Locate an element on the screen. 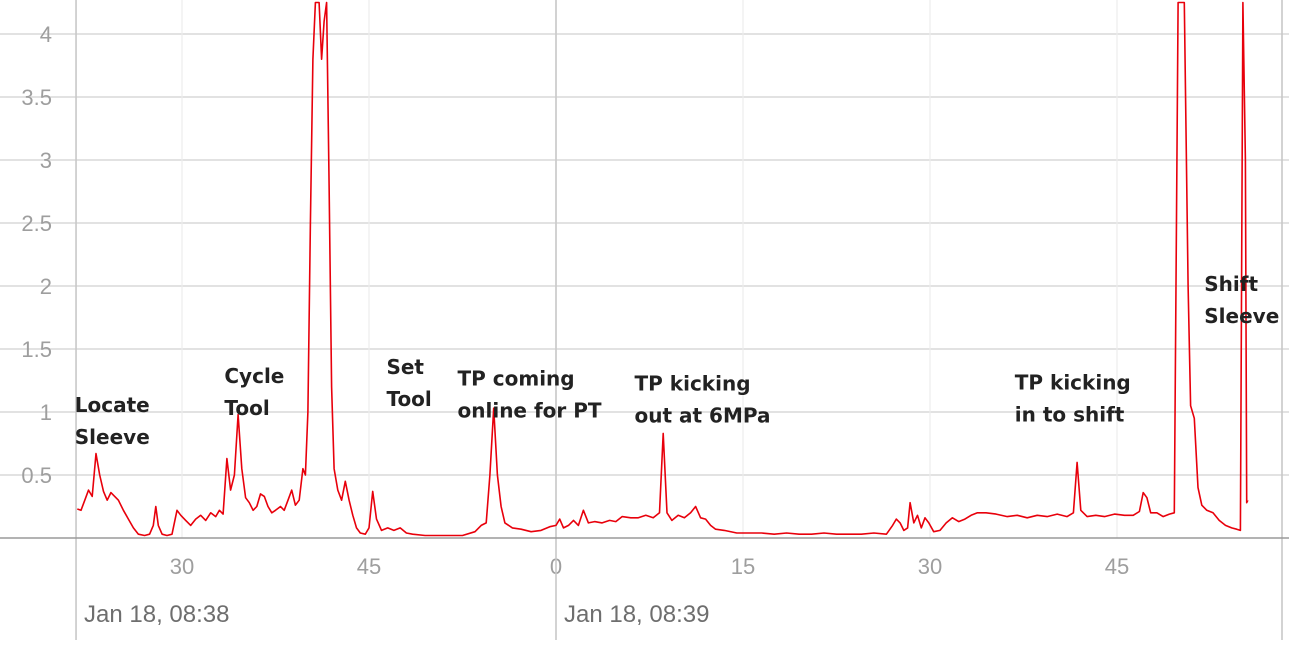 Image resolution: width=1289 pixels, height=652 pixels. y-tick-label: 2 is located at coordinates (46, 286).